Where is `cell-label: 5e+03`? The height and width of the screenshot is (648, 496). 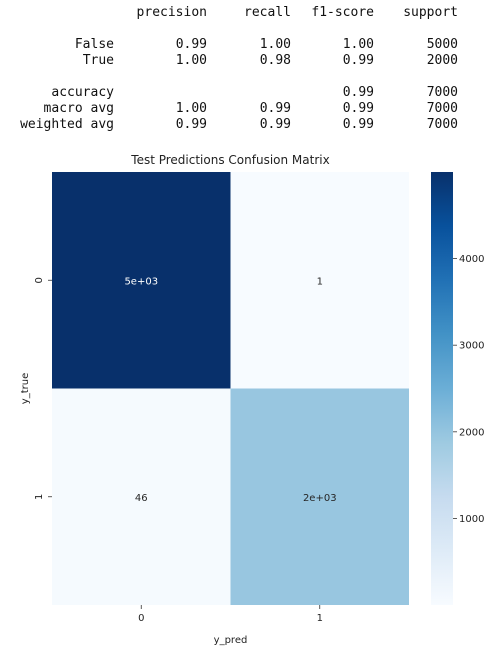 cell-label: 5e+03 is located at coordinates (141, 281).